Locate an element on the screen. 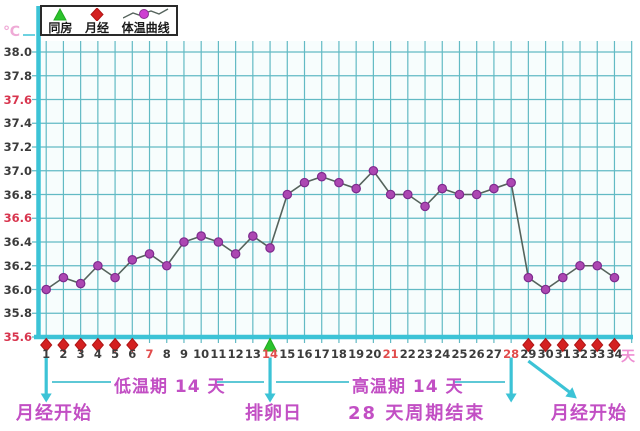 Image resolution: width=640 pixels, height=431 pixels. x-axis-day-label: 20 is located at coordinates (373, 354).